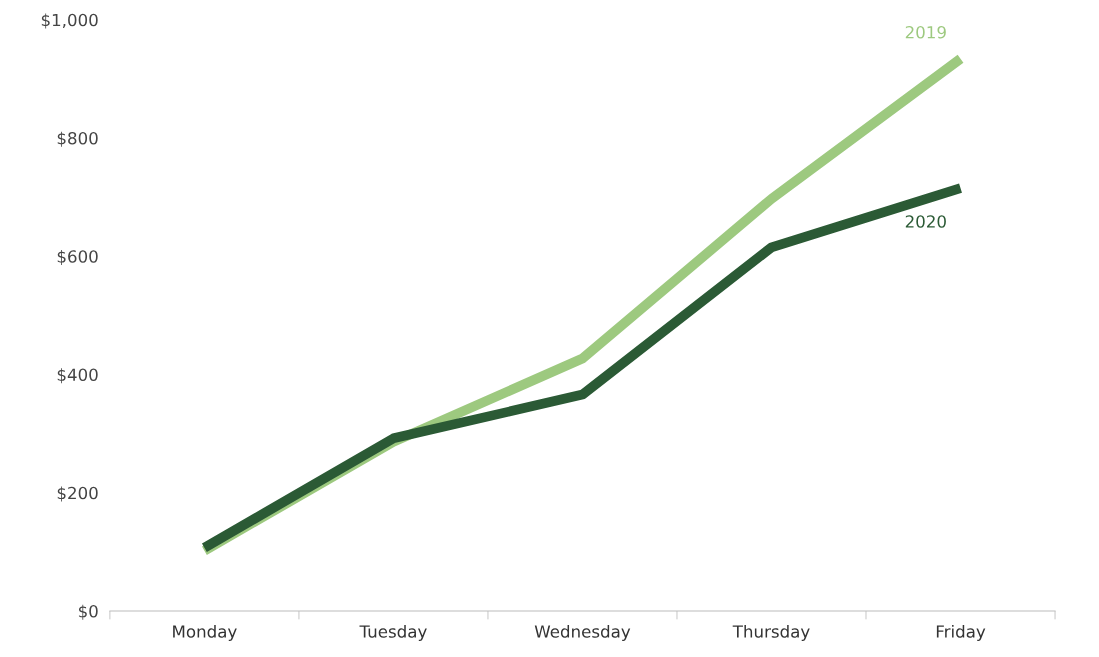  I want to click on x-tick-label: Thursday, so click(771, 633).